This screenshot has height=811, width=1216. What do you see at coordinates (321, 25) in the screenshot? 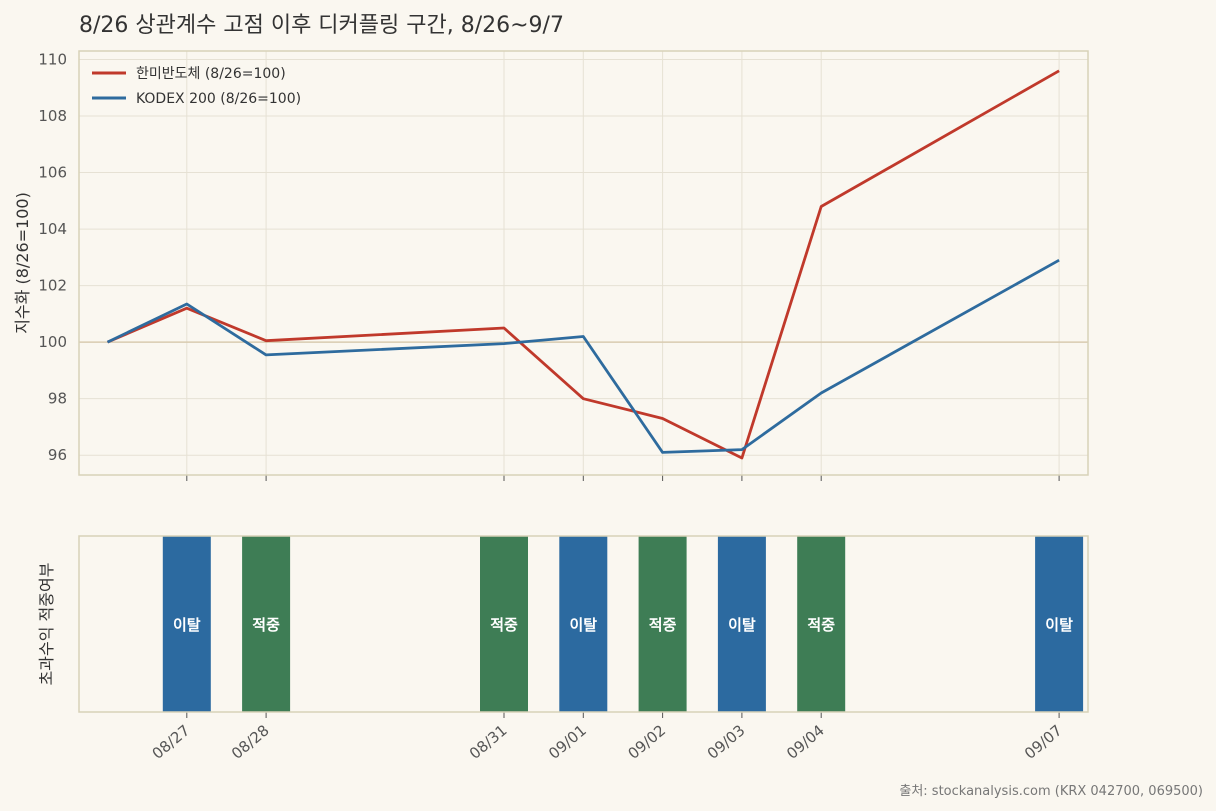
I see `chart-title: 8/26 상관계수 고점 이후 디커플링 구간, 8/26~9/7` at bounding box center [321, 25].